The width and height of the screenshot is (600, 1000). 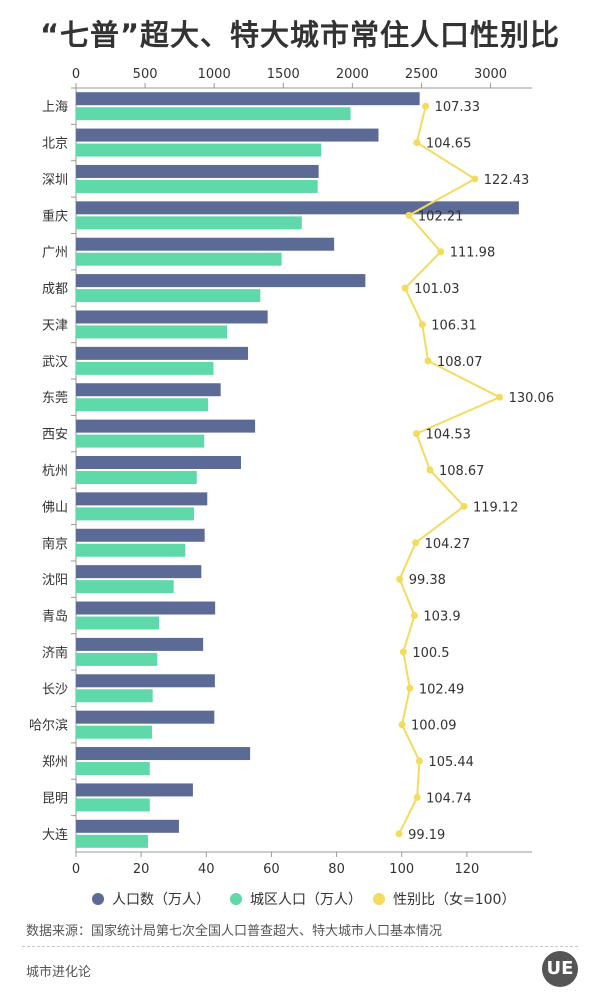 I want to click on top-axis-tick-label: 500, so click(x=145, y=74).